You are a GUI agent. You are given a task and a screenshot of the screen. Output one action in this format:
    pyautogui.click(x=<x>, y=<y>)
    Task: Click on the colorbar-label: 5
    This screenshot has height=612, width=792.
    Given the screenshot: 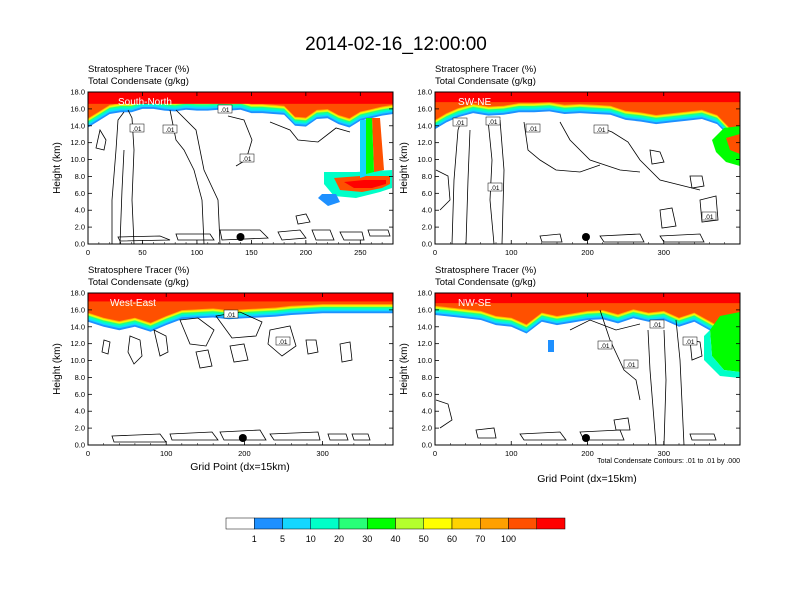 What is the action you would take?
    pyautogui.click(x=282, y=539)
    